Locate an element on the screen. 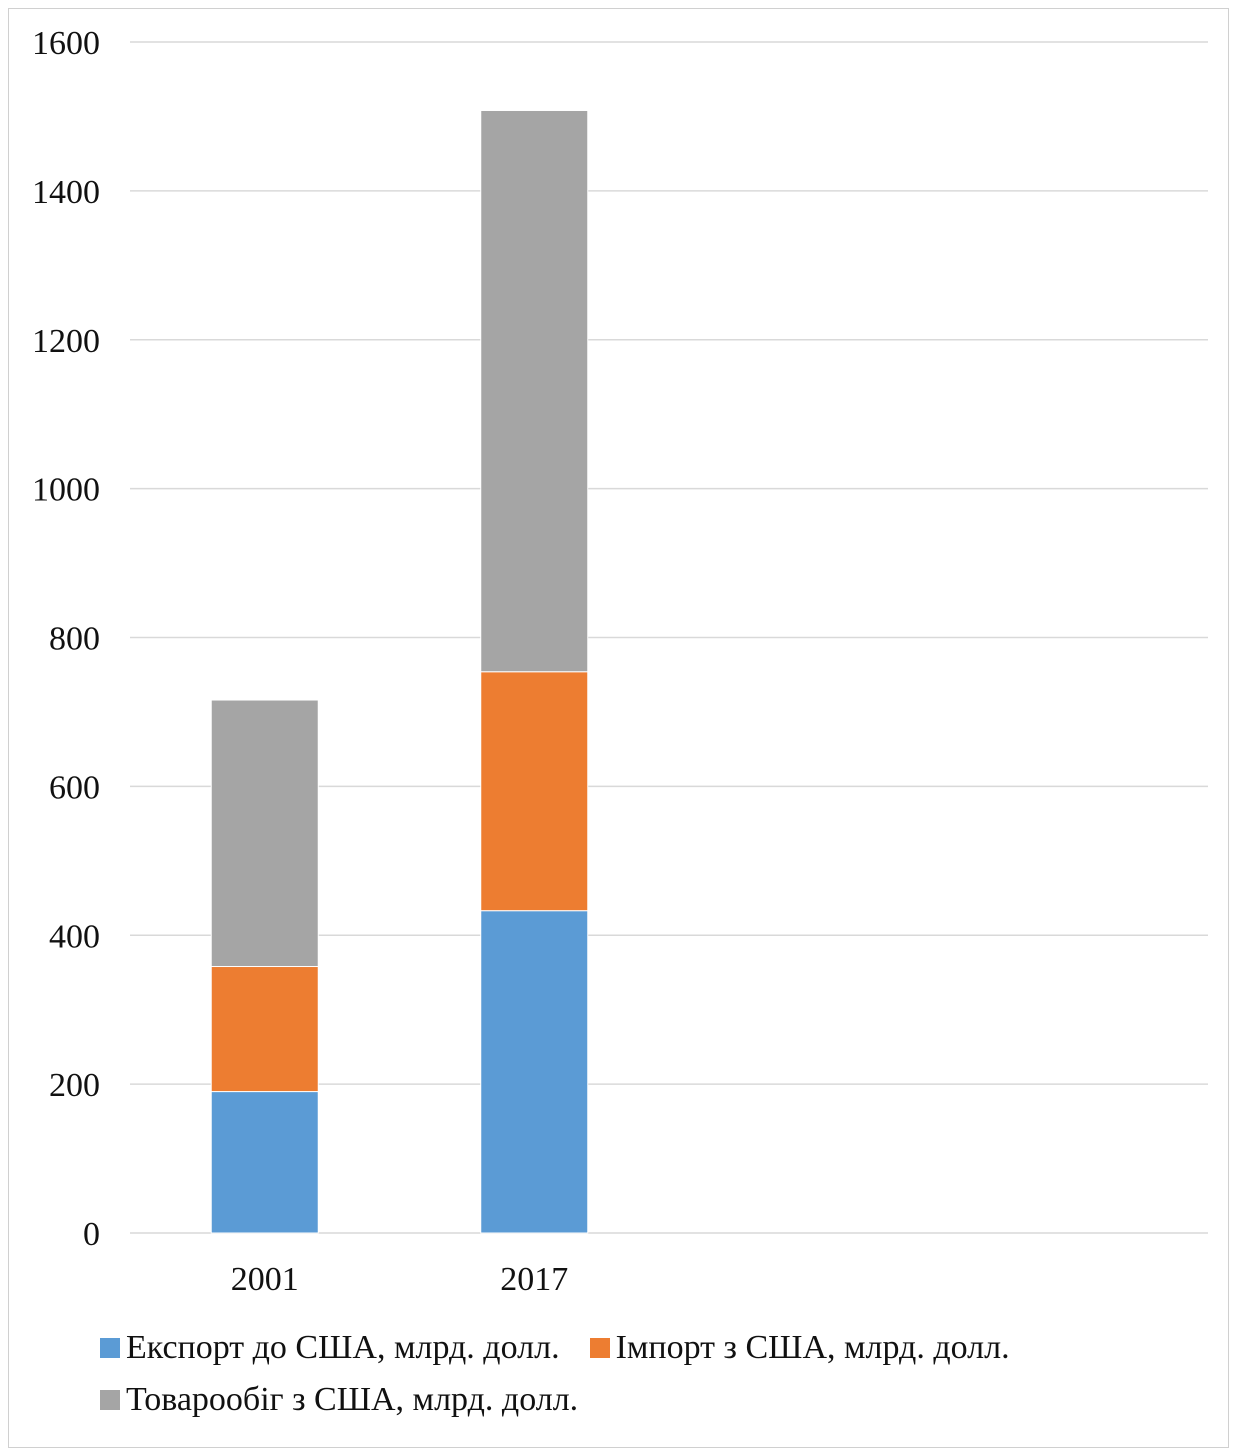  legend-row-2: Товарообіг з США, млрд. долл. is located at coordinates (650, 1400).